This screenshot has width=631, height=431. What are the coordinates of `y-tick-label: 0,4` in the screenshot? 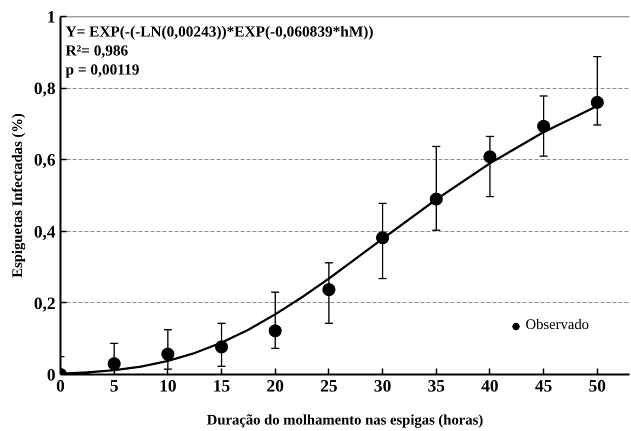 It's located at (45, 232).